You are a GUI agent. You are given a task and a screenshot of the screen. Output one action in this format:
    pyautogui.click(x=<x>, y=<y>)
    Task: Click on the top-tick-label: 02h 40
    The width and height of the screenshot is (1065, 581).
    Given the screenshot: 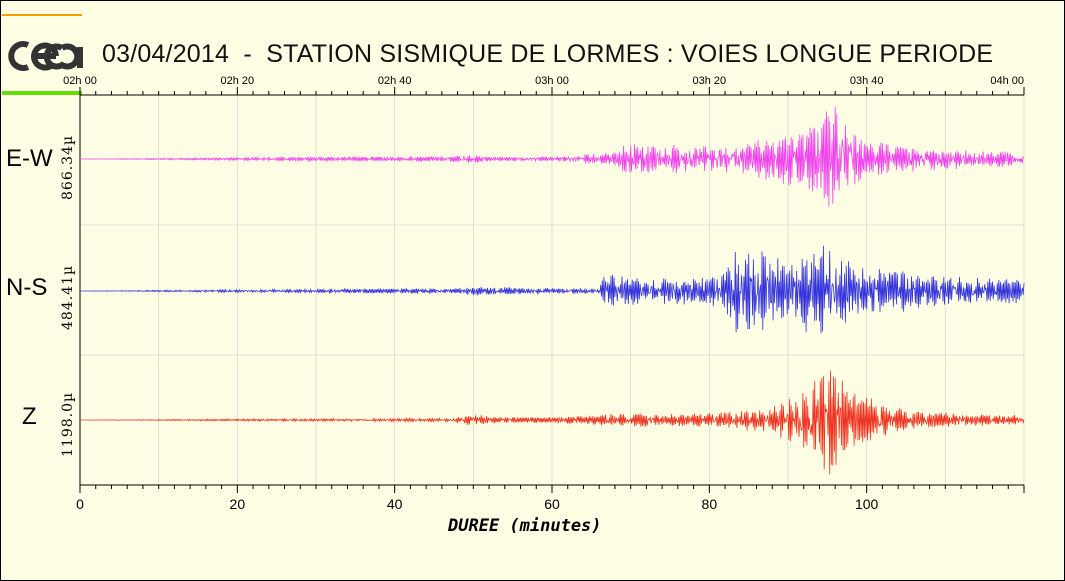 What is the action you would take?
    pyautogui.click(x=395, y=81)
    